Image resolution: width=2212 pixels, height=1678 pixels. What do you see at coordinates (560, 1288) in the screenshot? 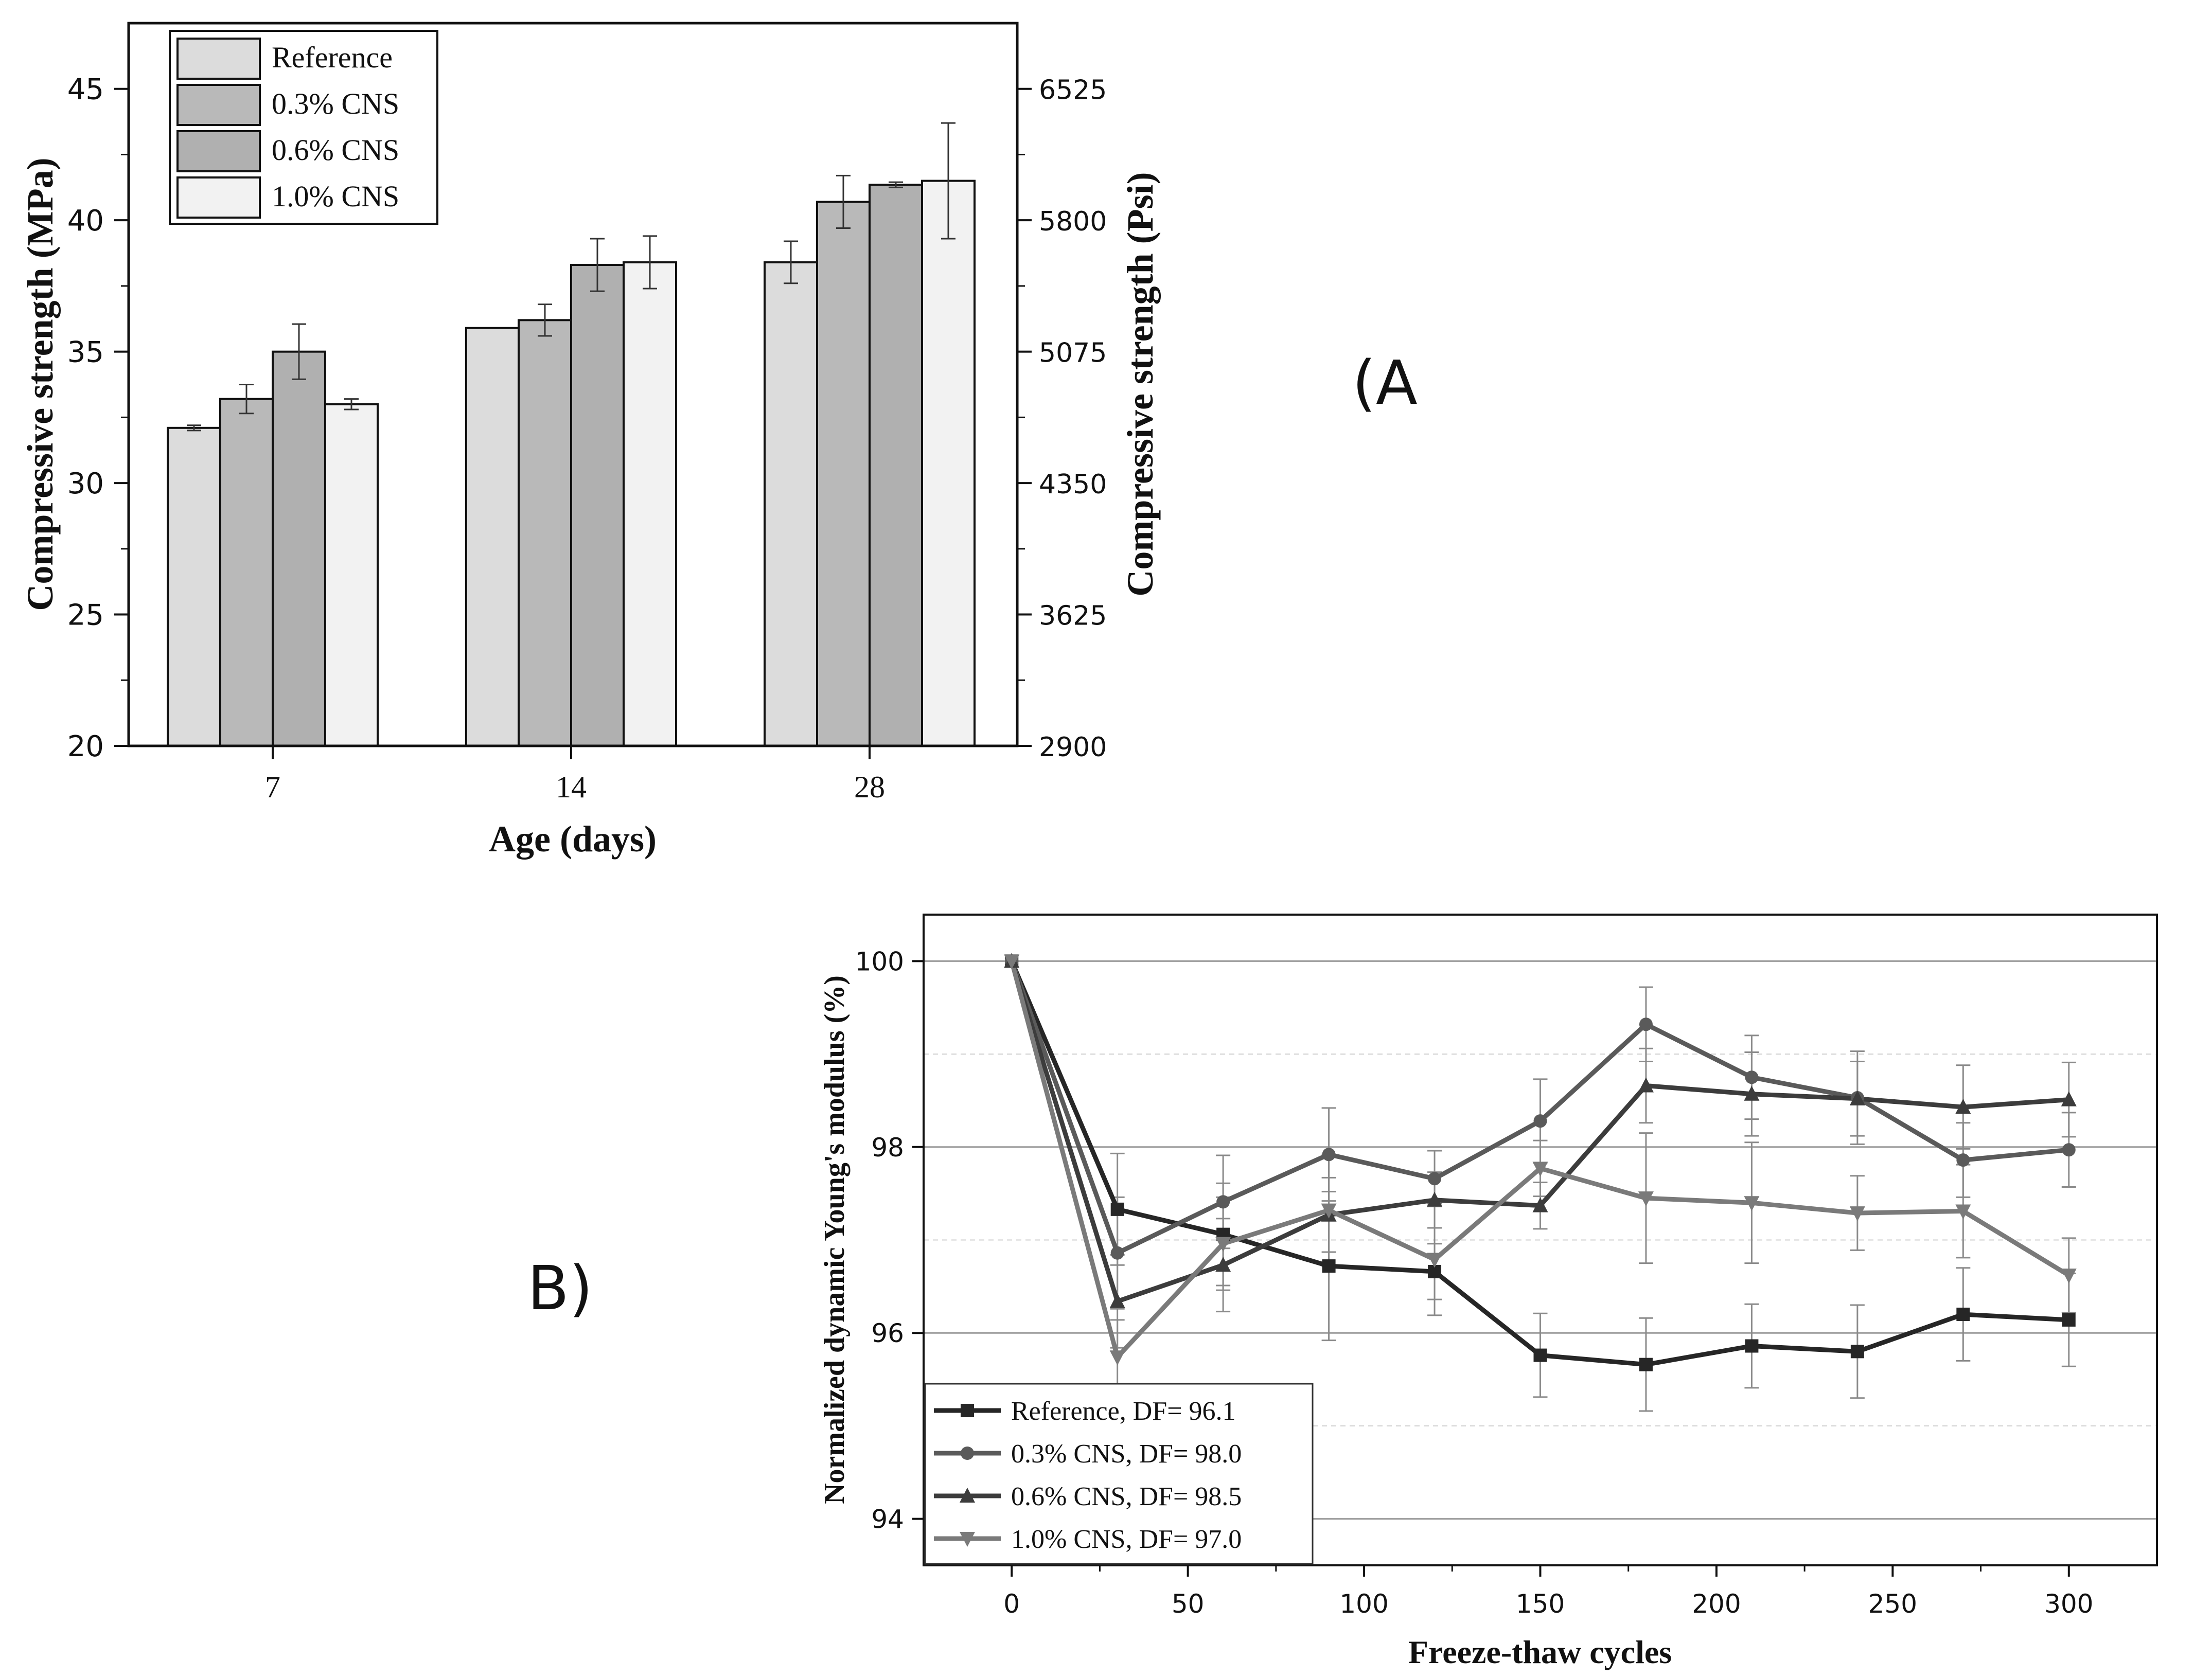
I see `panel-label-b: B)` at bounding box center [560, 1288].